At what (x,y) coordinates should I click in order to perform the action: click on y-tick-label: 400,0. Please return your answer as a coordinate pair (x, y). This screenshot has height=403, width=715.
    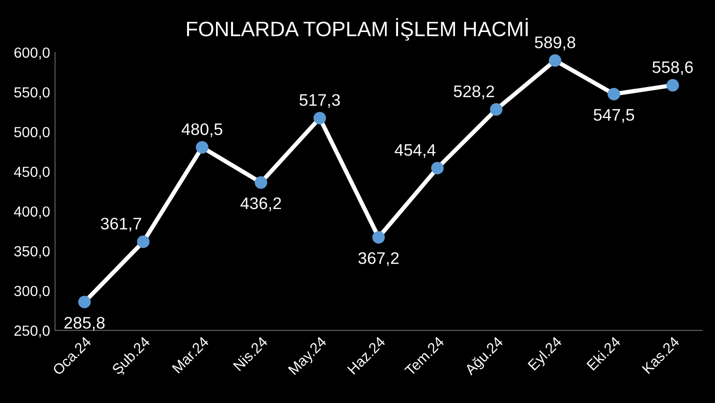
    Looking at the image, I should click on (32, 212).